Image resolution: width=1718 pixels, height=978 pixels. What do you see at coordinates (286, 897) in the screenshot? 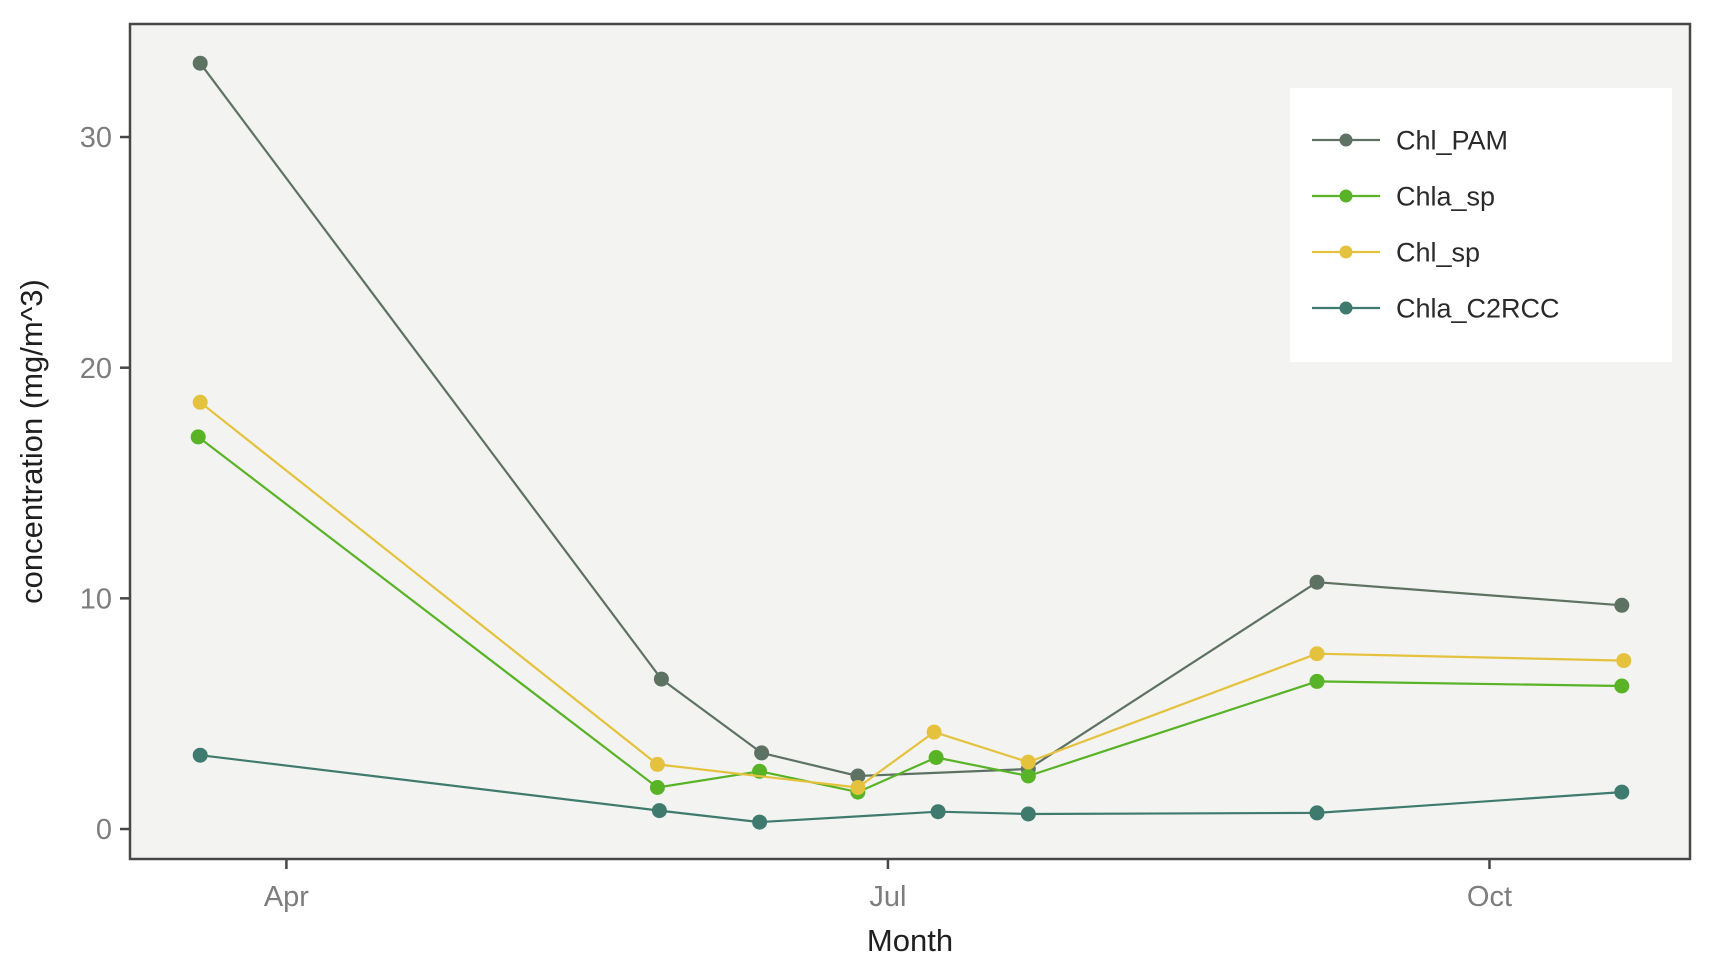
I see `x-tick-label: Apr` at bounding box center [286, 897].